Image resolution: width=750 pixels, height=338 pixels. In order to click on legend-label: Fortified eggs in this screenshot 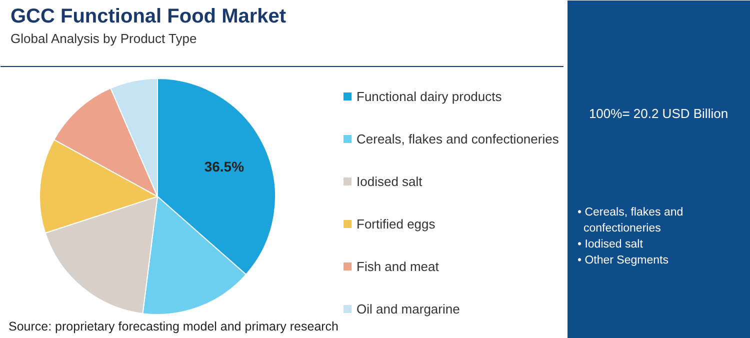, I will do `click(396, 224)`.